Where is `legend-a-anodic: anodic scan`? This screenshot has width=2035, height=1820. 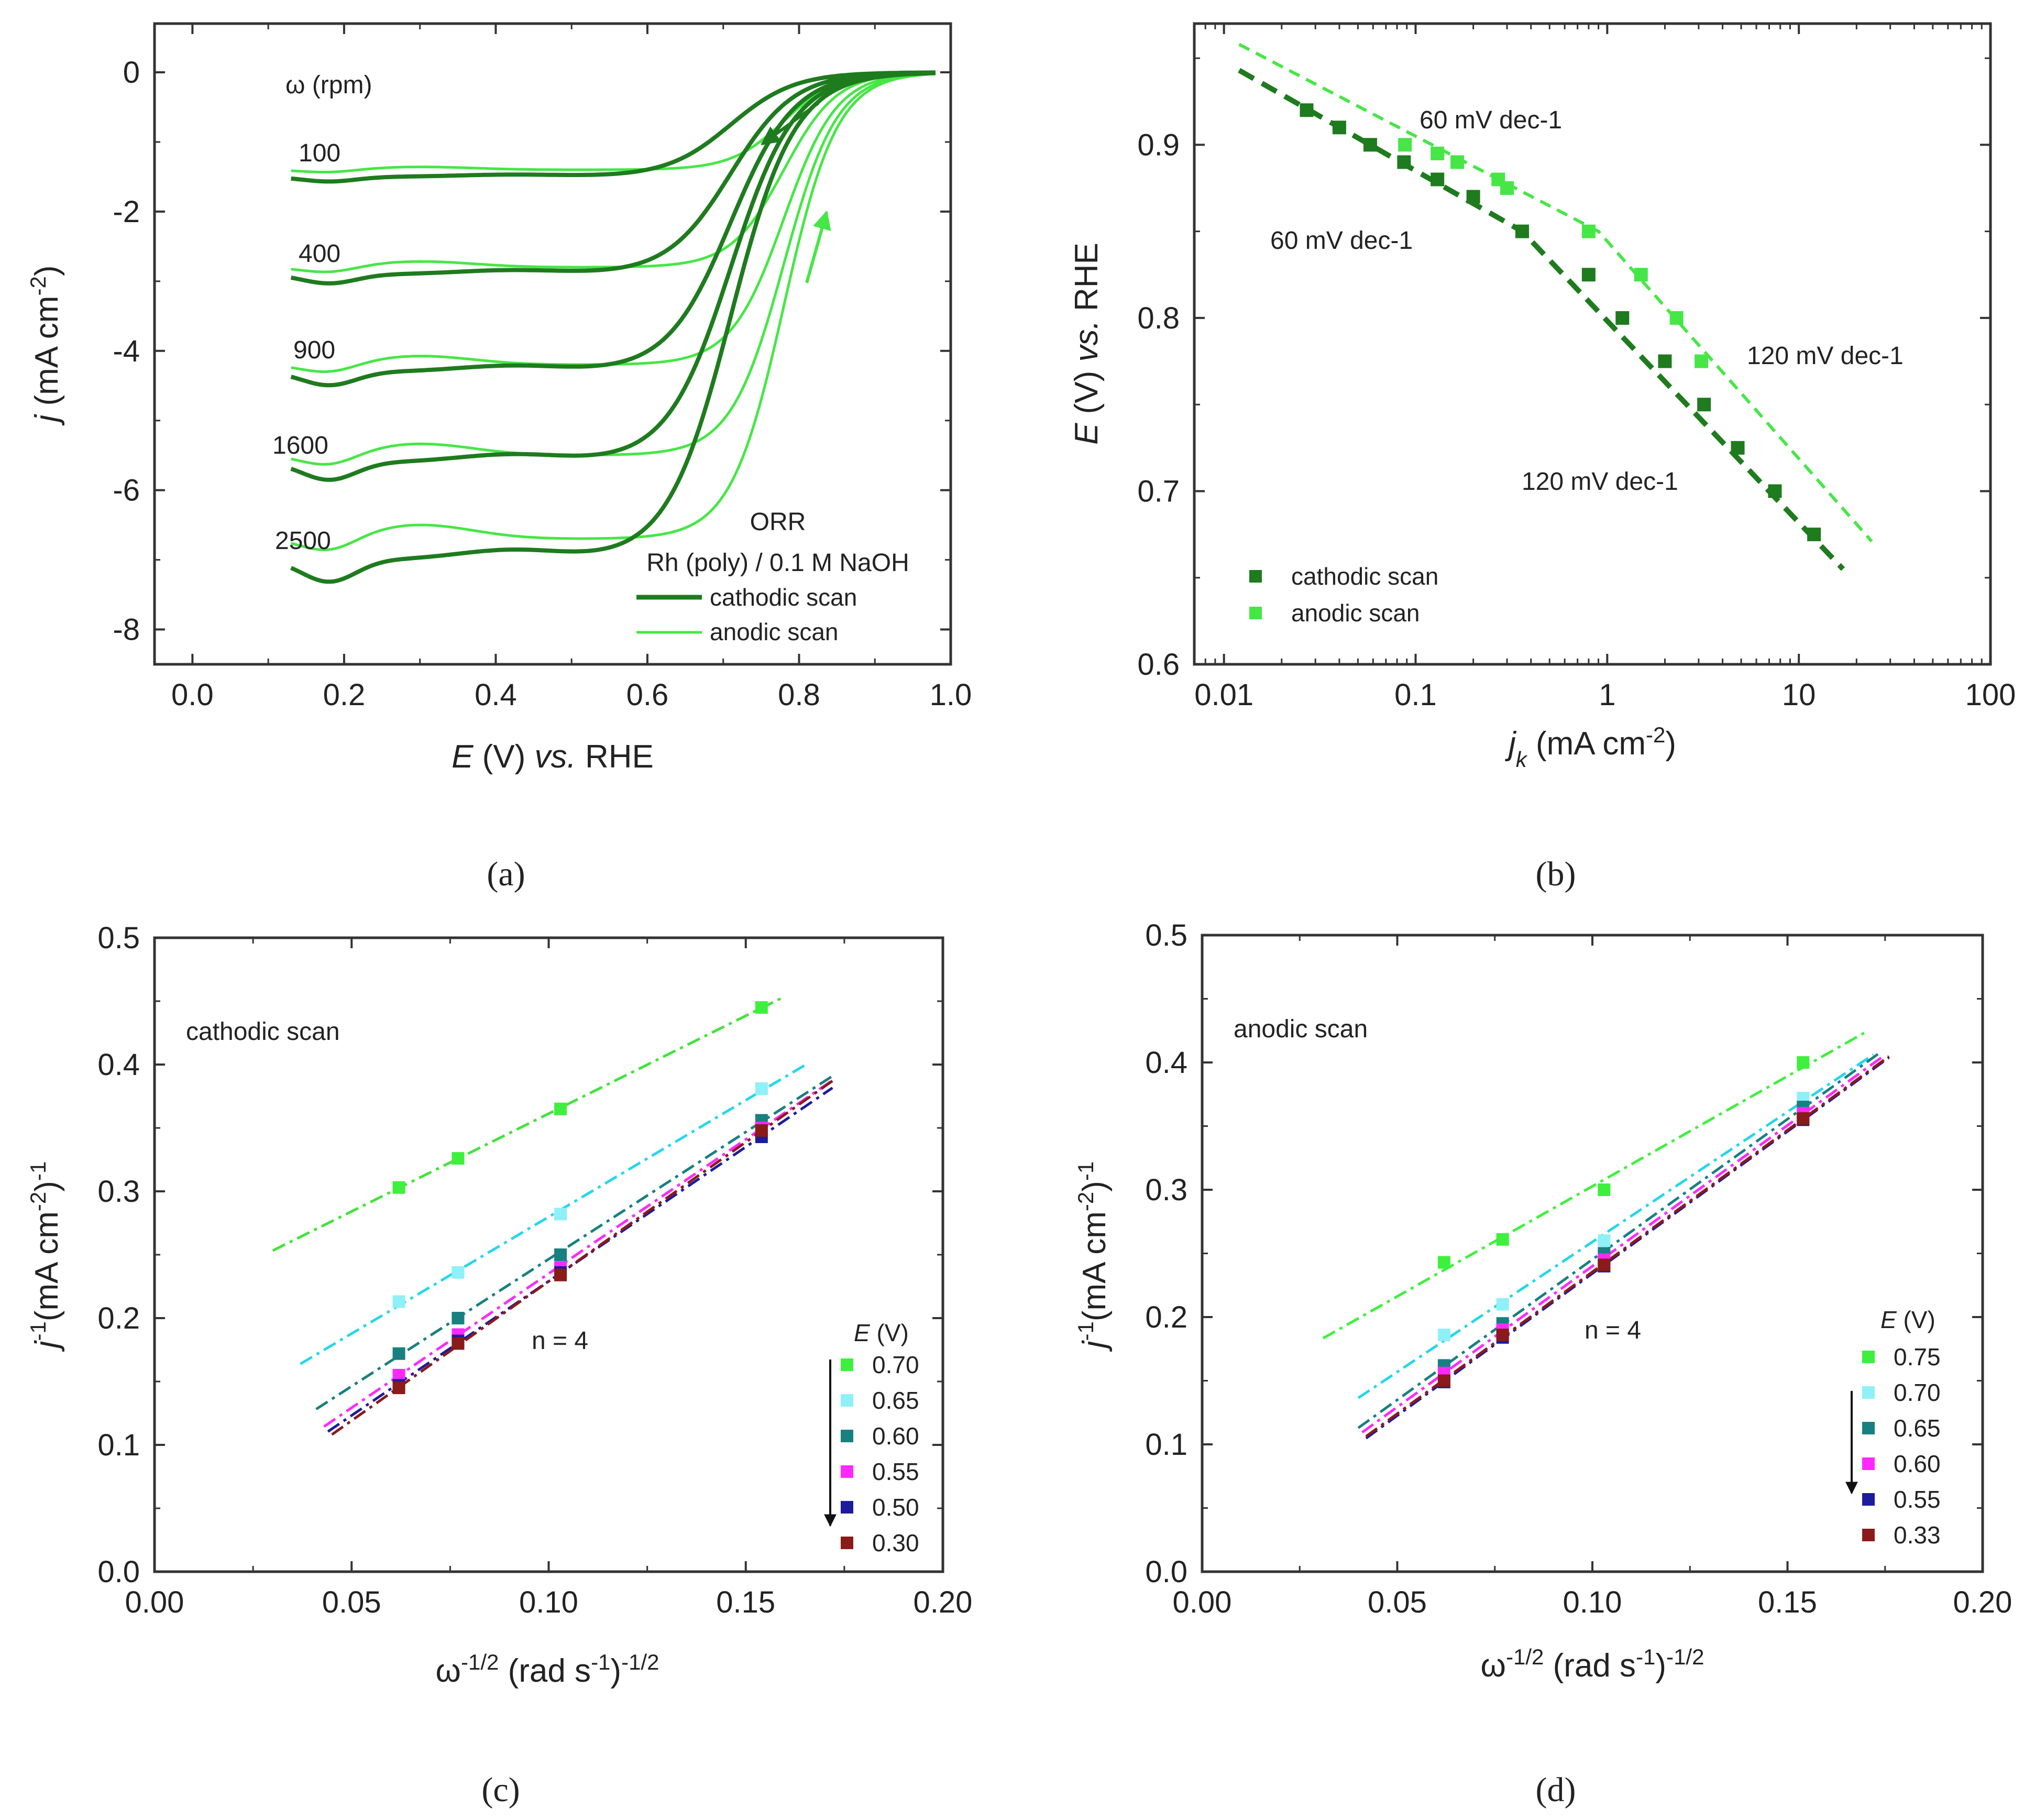 legend-a-anodic: anodic scan is located at coordinates (775, 631).